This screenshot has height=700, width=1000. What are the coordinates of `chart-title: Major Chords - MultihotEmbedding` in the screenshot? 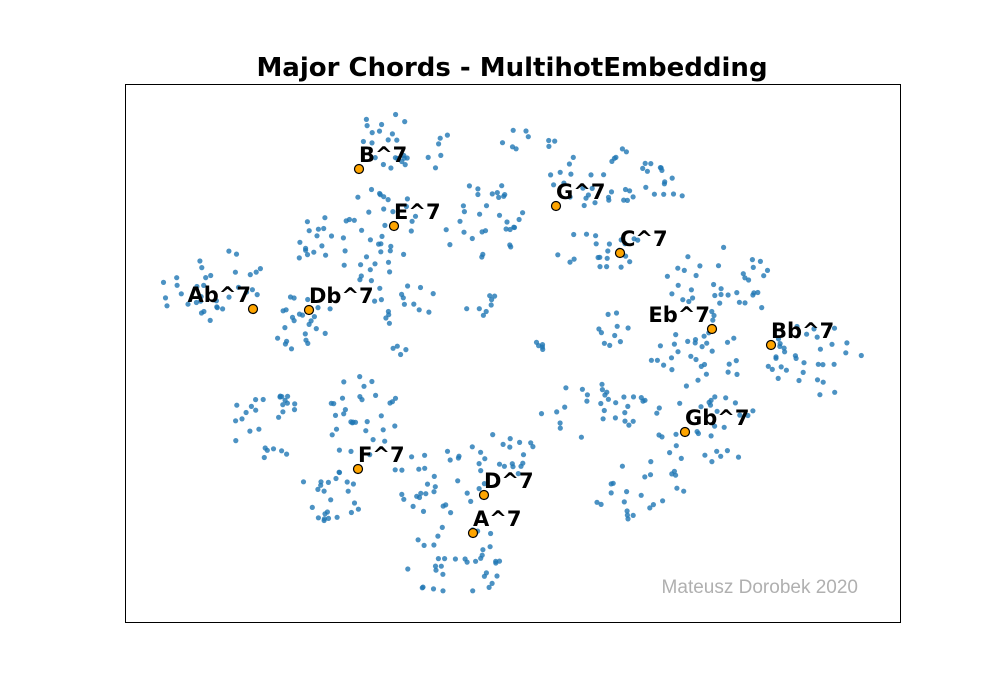 It's located at (511, 68).